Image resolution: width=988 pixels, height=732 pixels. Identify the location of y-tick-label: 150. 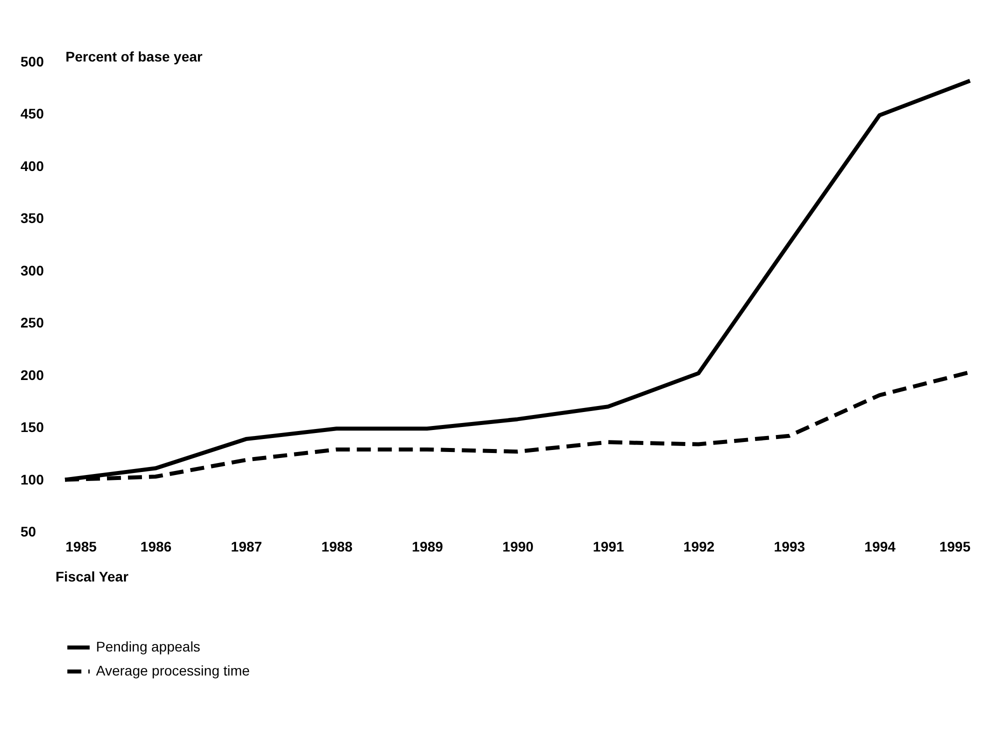
(32, 427).